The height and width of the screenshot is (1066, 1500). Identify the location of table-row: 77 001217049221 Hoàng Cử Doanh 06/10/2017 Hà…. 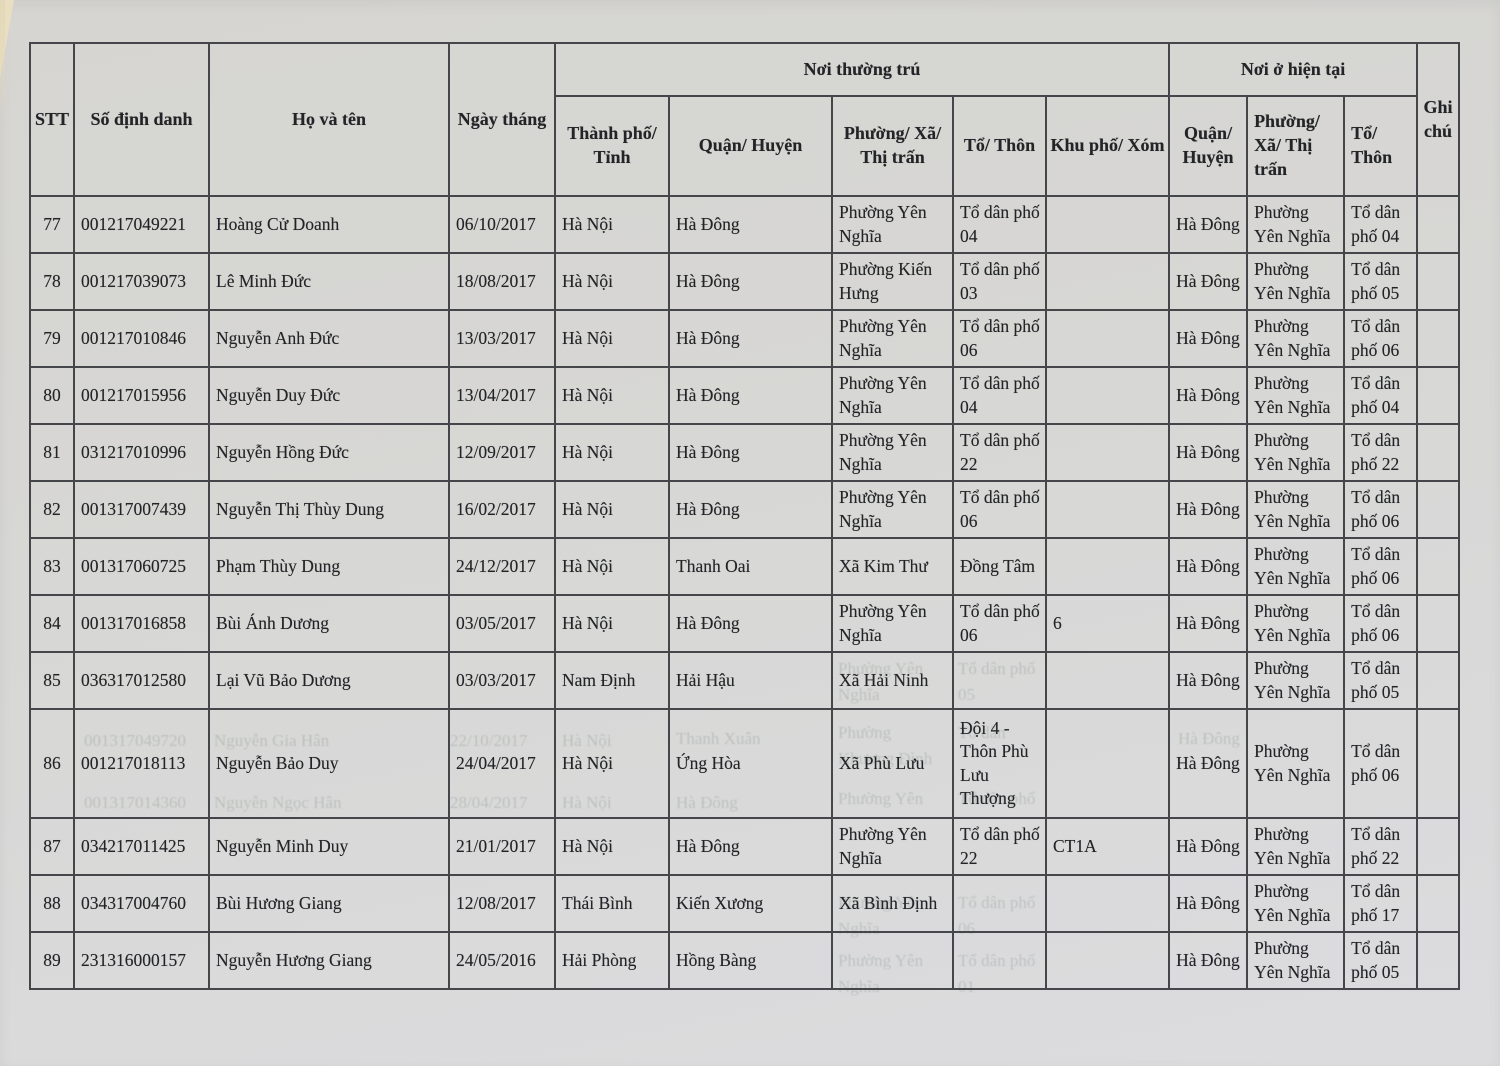
(745, 224).